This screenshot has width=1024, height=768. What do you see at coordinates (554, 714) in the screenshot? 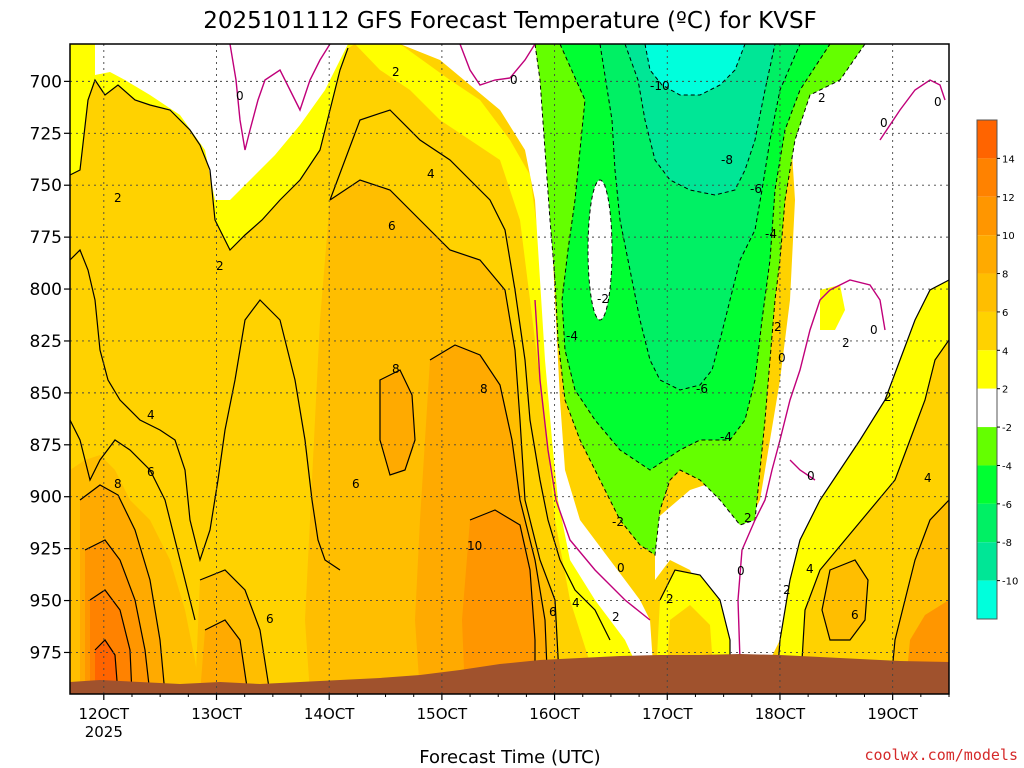
I see `x-tick-label: 16OCT` at bounding box center [554, 714].